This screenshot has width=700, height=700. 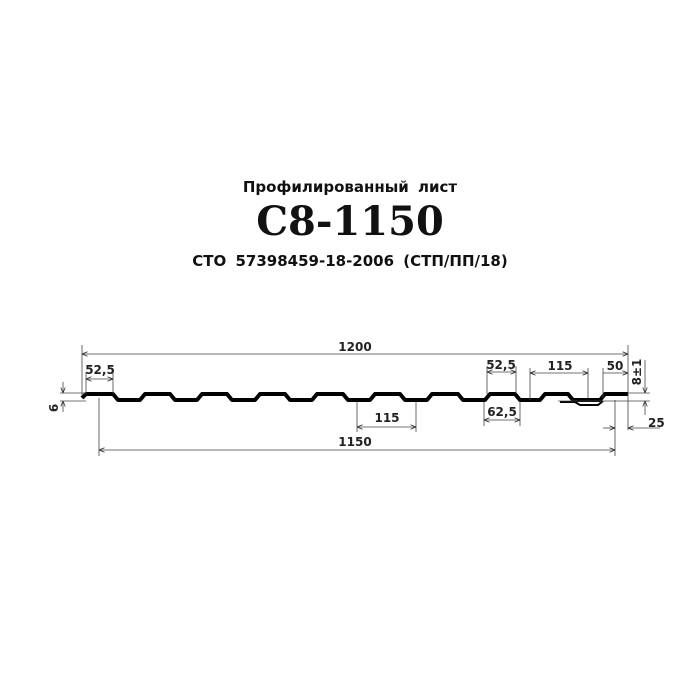 What do you see at coordinates (582, 403) in the screenshot?
I see `overlap-profile` at bounding box center [582, 403].